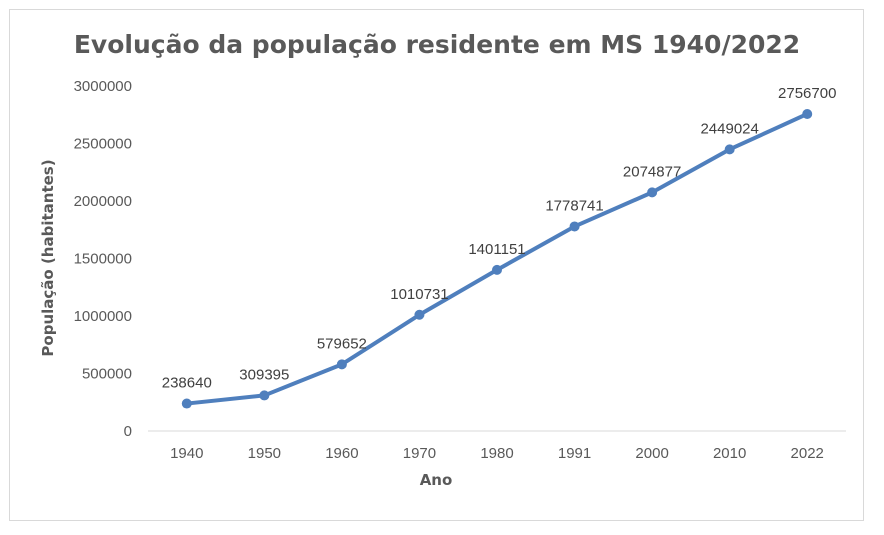 The width and height of the screenshot is (884, 535). Describe the element at coordinates (103, 316) in the screenshot. I see `y-tick-label: 1000000` at that location.